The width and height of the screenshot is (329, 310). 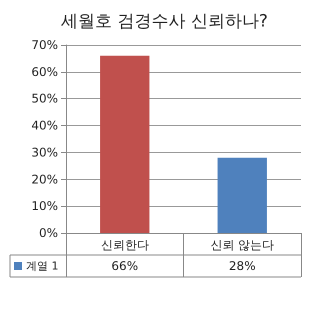 I want to click on y-tick-label: 20%, so click(x=44, y=179).